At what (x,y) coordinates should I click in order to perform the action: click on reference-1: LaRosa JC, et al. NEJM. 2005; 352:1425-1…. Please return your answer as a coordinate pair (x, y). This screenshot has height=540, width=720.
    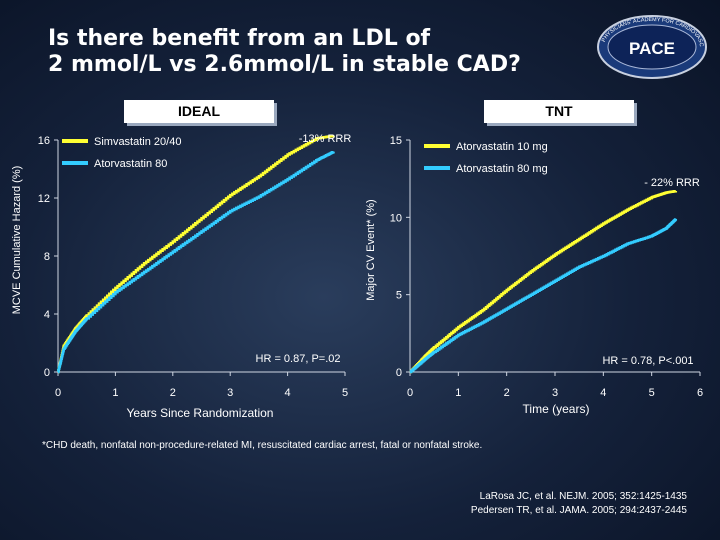
    Looking at the image, I should click on (583, 496).